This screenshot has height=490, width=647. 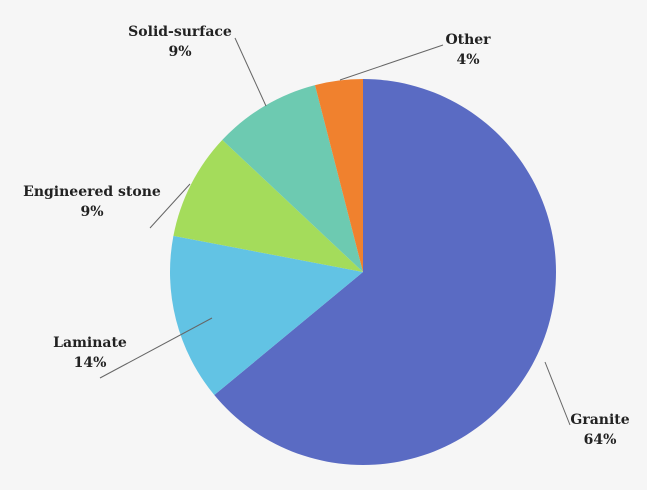 What do you see at coordinates (599, 420) in the screenshot?
I see `category-label: Granite` at bounding box center [599, 420].